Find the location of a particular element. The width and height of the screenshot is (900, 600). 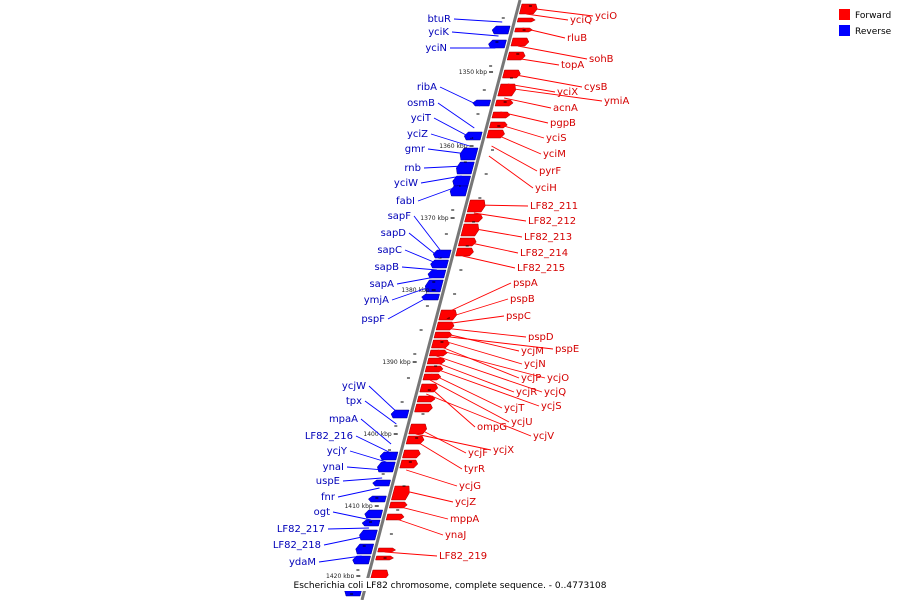

forward-gene-label: yciM is located at coordinates (554, 154).